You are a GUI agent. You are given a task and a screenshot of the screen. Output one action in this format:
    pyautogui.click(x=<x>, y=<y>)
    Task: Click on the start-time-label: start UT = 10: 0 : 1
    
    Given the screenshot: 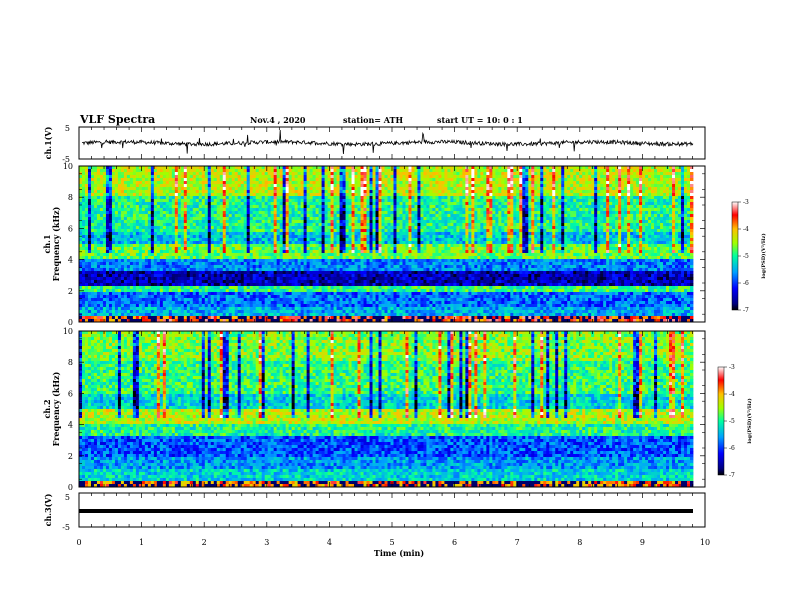 What is the action you would take?
    pyautogui.click(x=480, y=120)
    